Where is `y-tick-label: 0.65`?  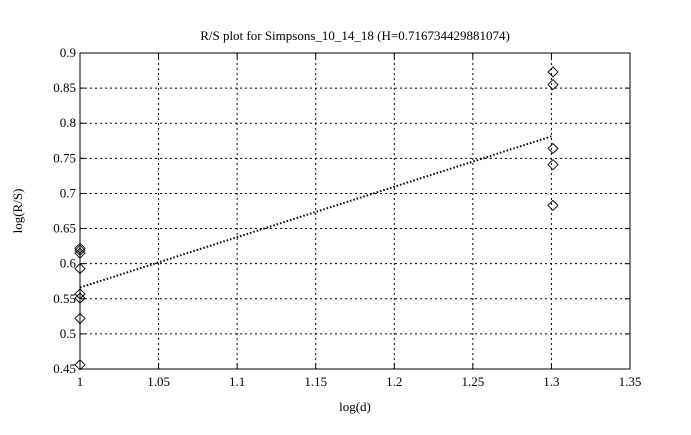
y-tick-label: 0.65 is located at coordinates (64, 228).